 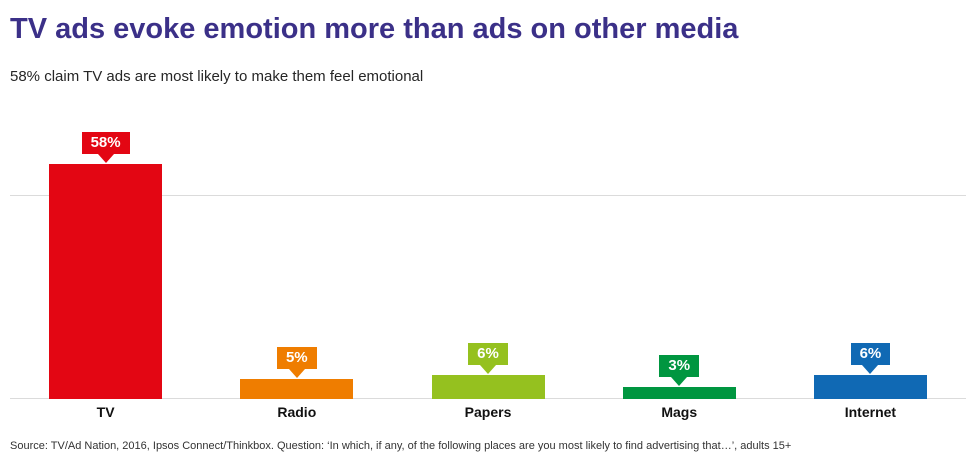 I want to click on gridline-50pct, so click(x=488, y=195).